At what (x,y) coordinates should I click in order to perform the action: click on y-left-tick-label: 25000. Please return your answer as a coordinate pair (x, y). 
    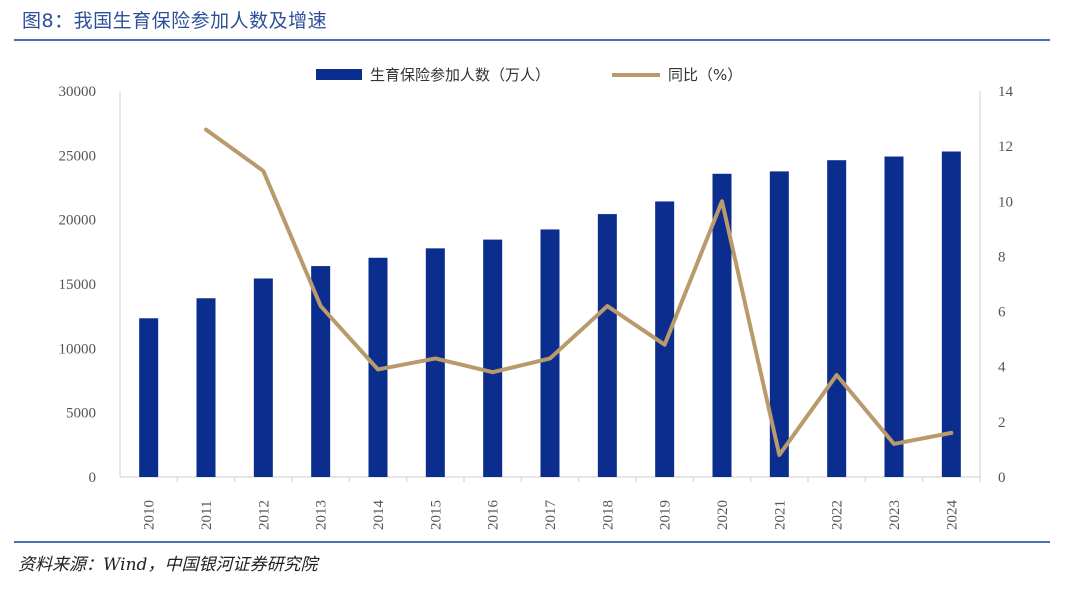
    Looking at the image, I should click on (78, 156).